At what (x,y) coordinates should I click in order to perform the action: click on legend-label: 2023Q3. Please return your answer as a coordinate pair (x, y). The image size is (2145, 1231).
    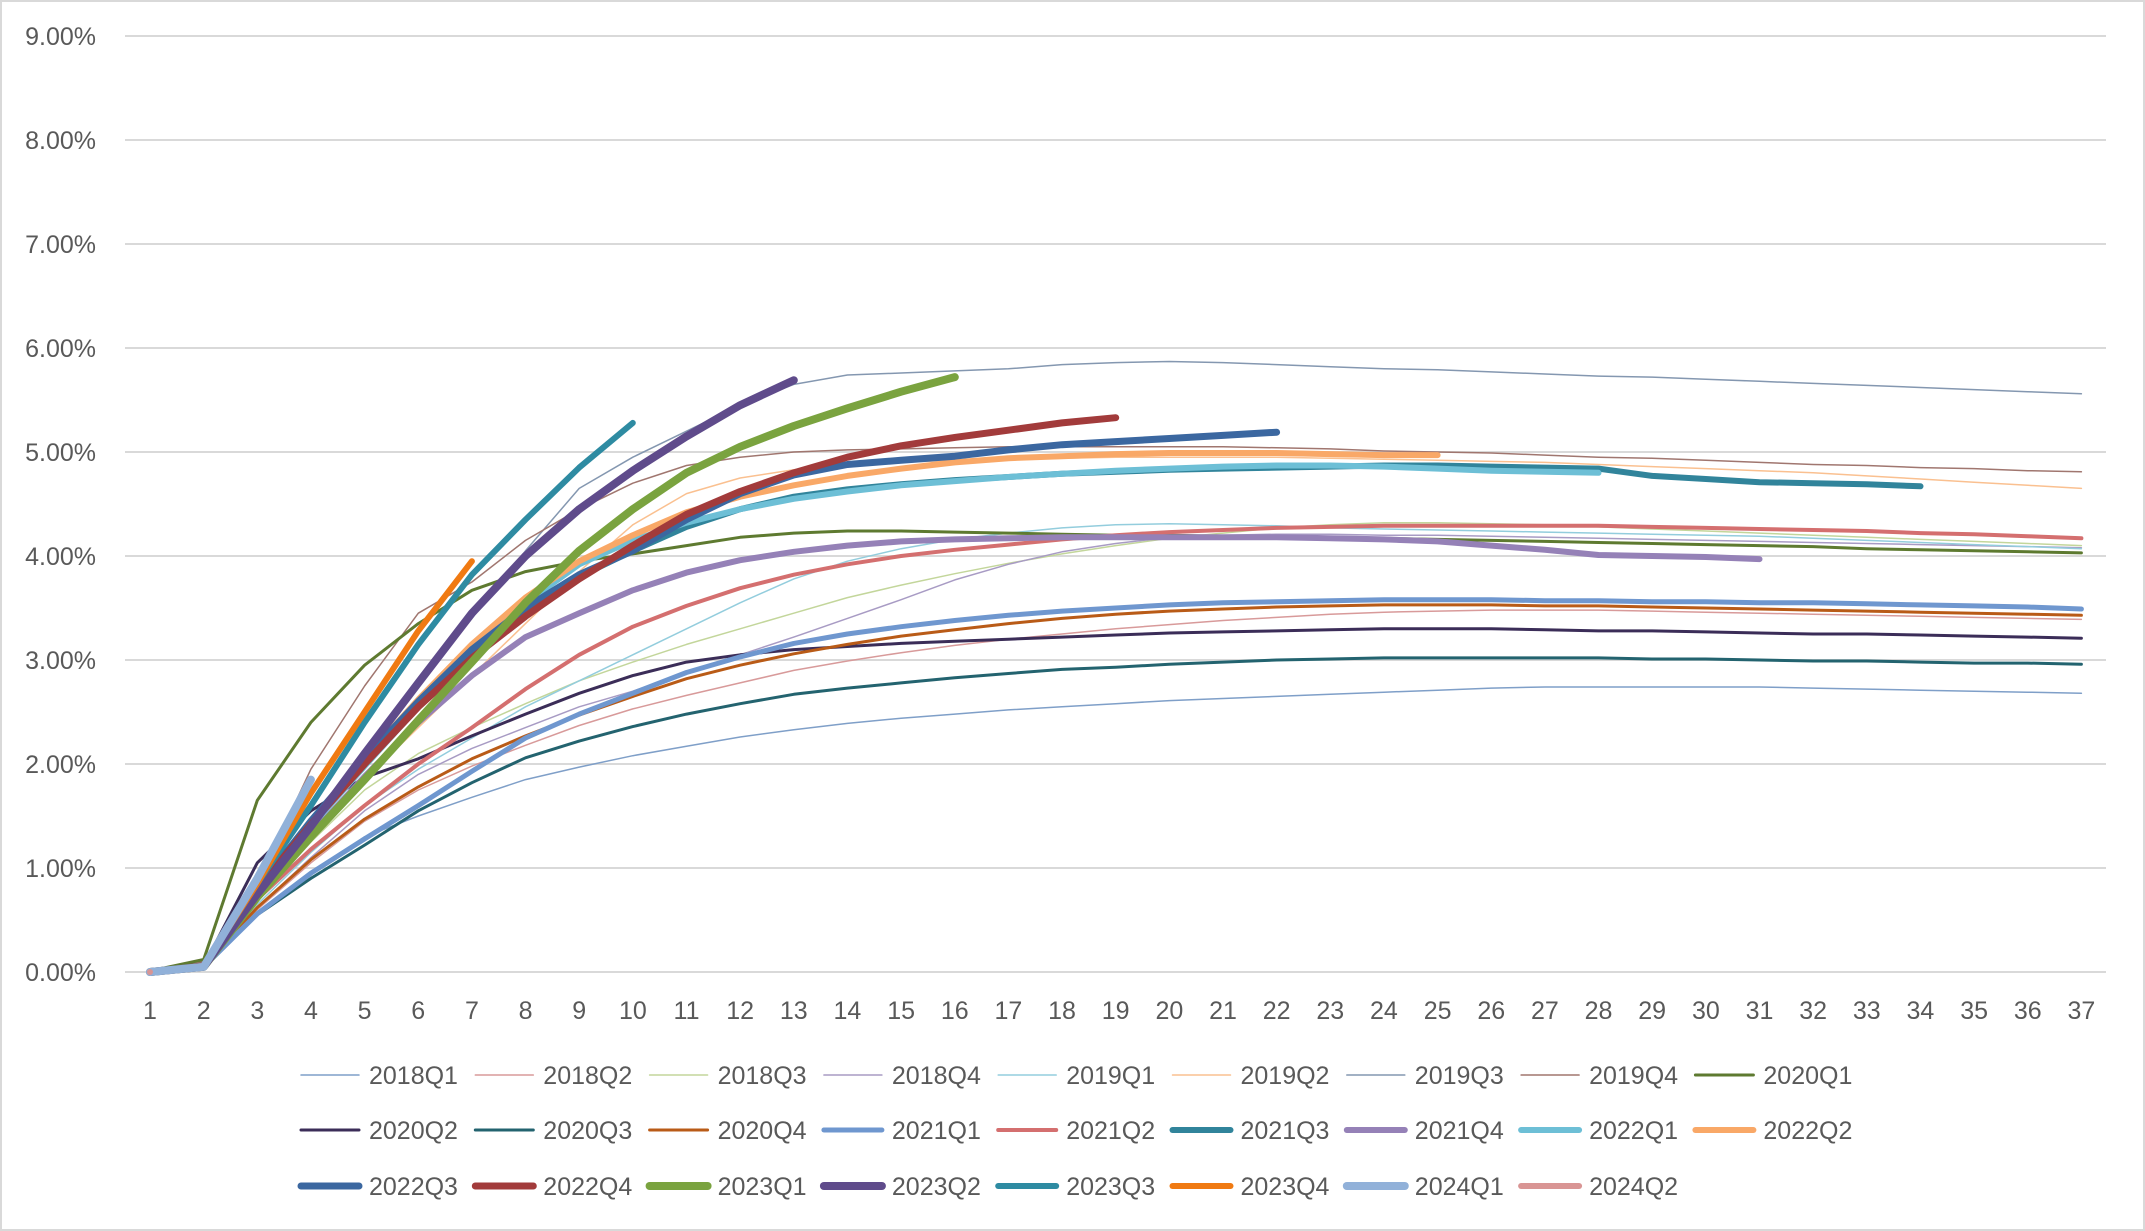
    Looking at the image, I should click on (1110, 1187).